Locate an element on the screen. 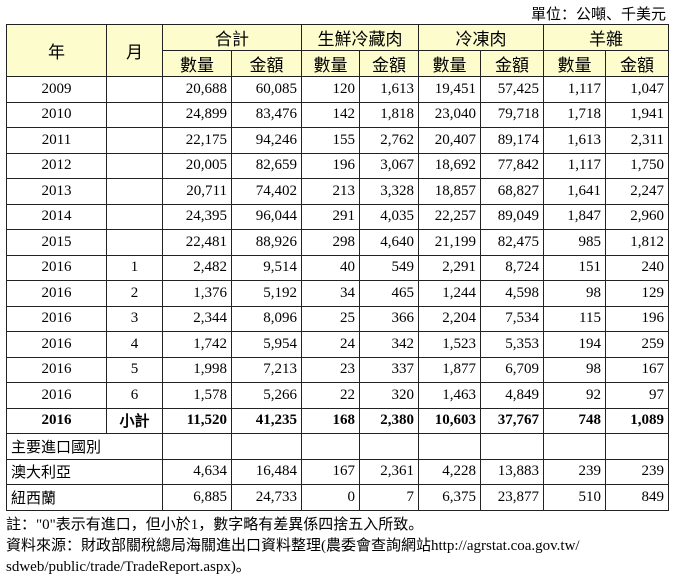 The height and width of the screenshot is (582, 674). header-group-offal: 羊雜 is located at coordinates (606, 37).